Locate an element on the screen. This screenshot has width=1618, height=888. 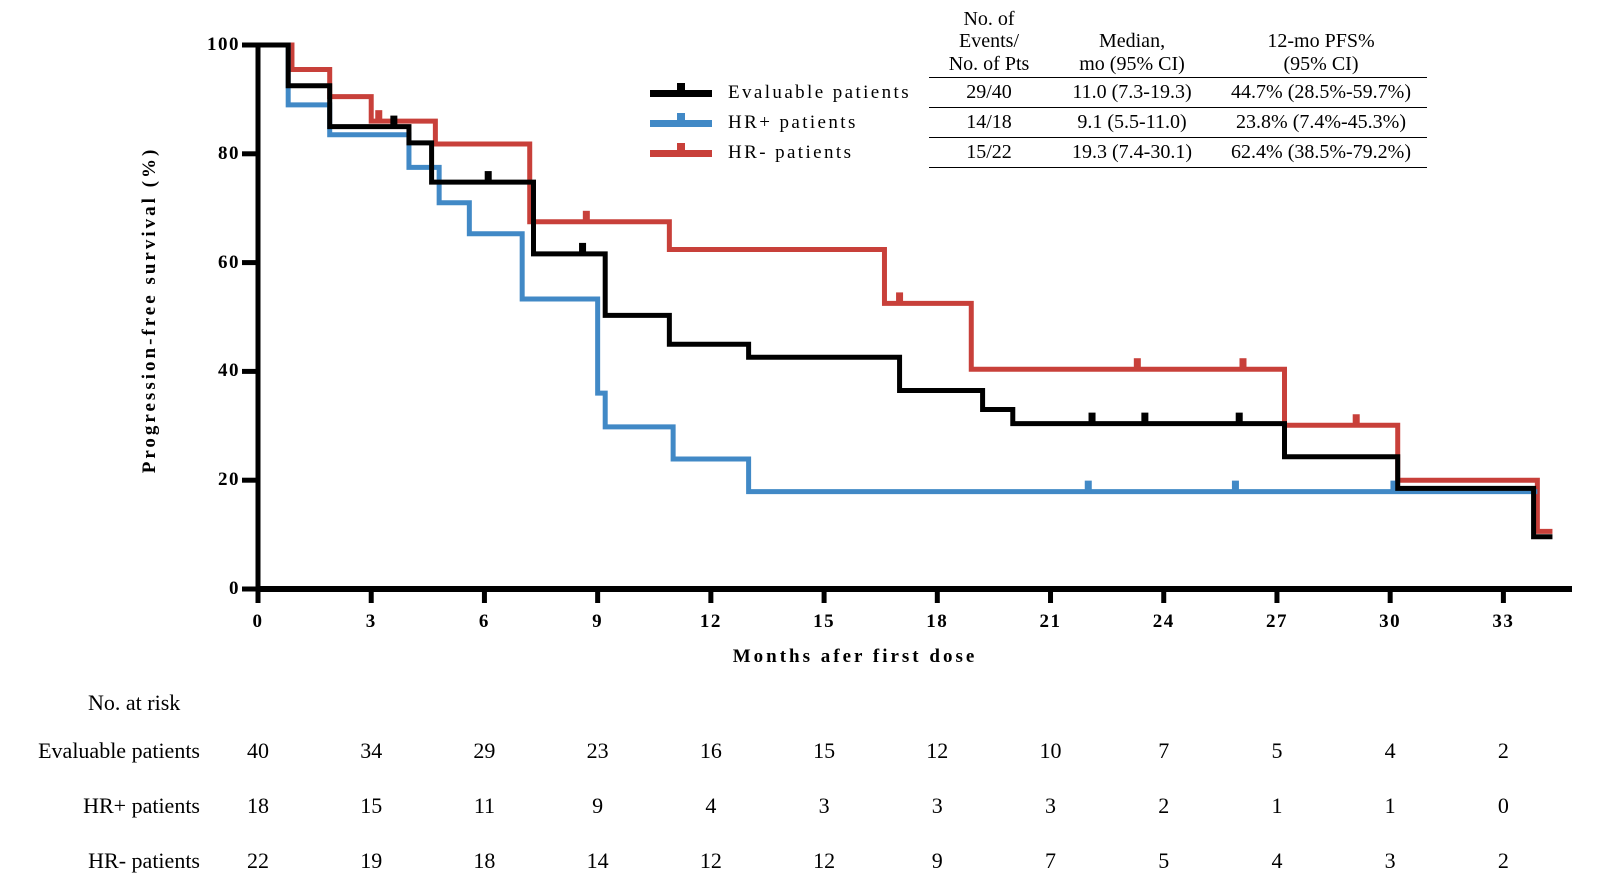
cell-12mo-pfs: 44.7% (28.5%-59.7%) is located at coordinates (1321, 93).